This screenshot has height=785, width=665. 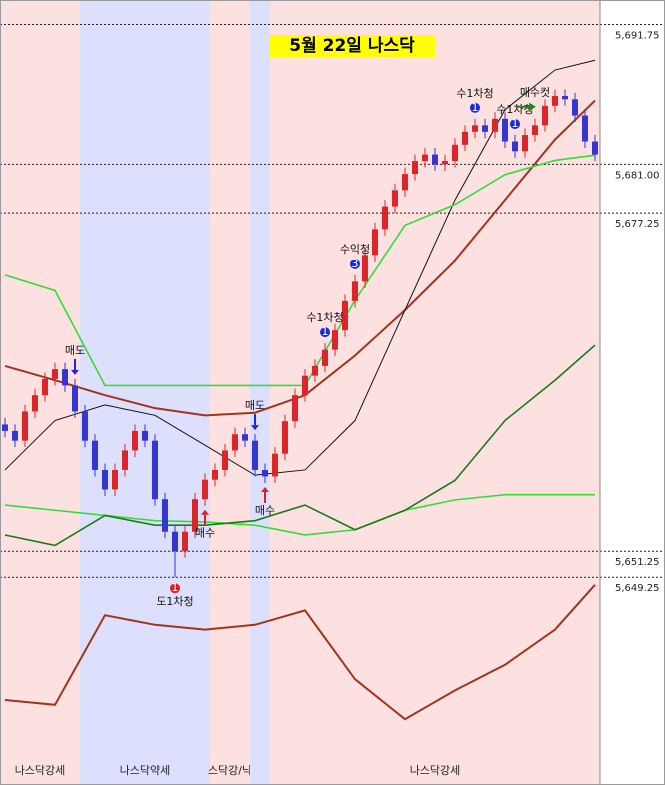 I want to click on annotation-text: 매수, so click(x=265, y=510).